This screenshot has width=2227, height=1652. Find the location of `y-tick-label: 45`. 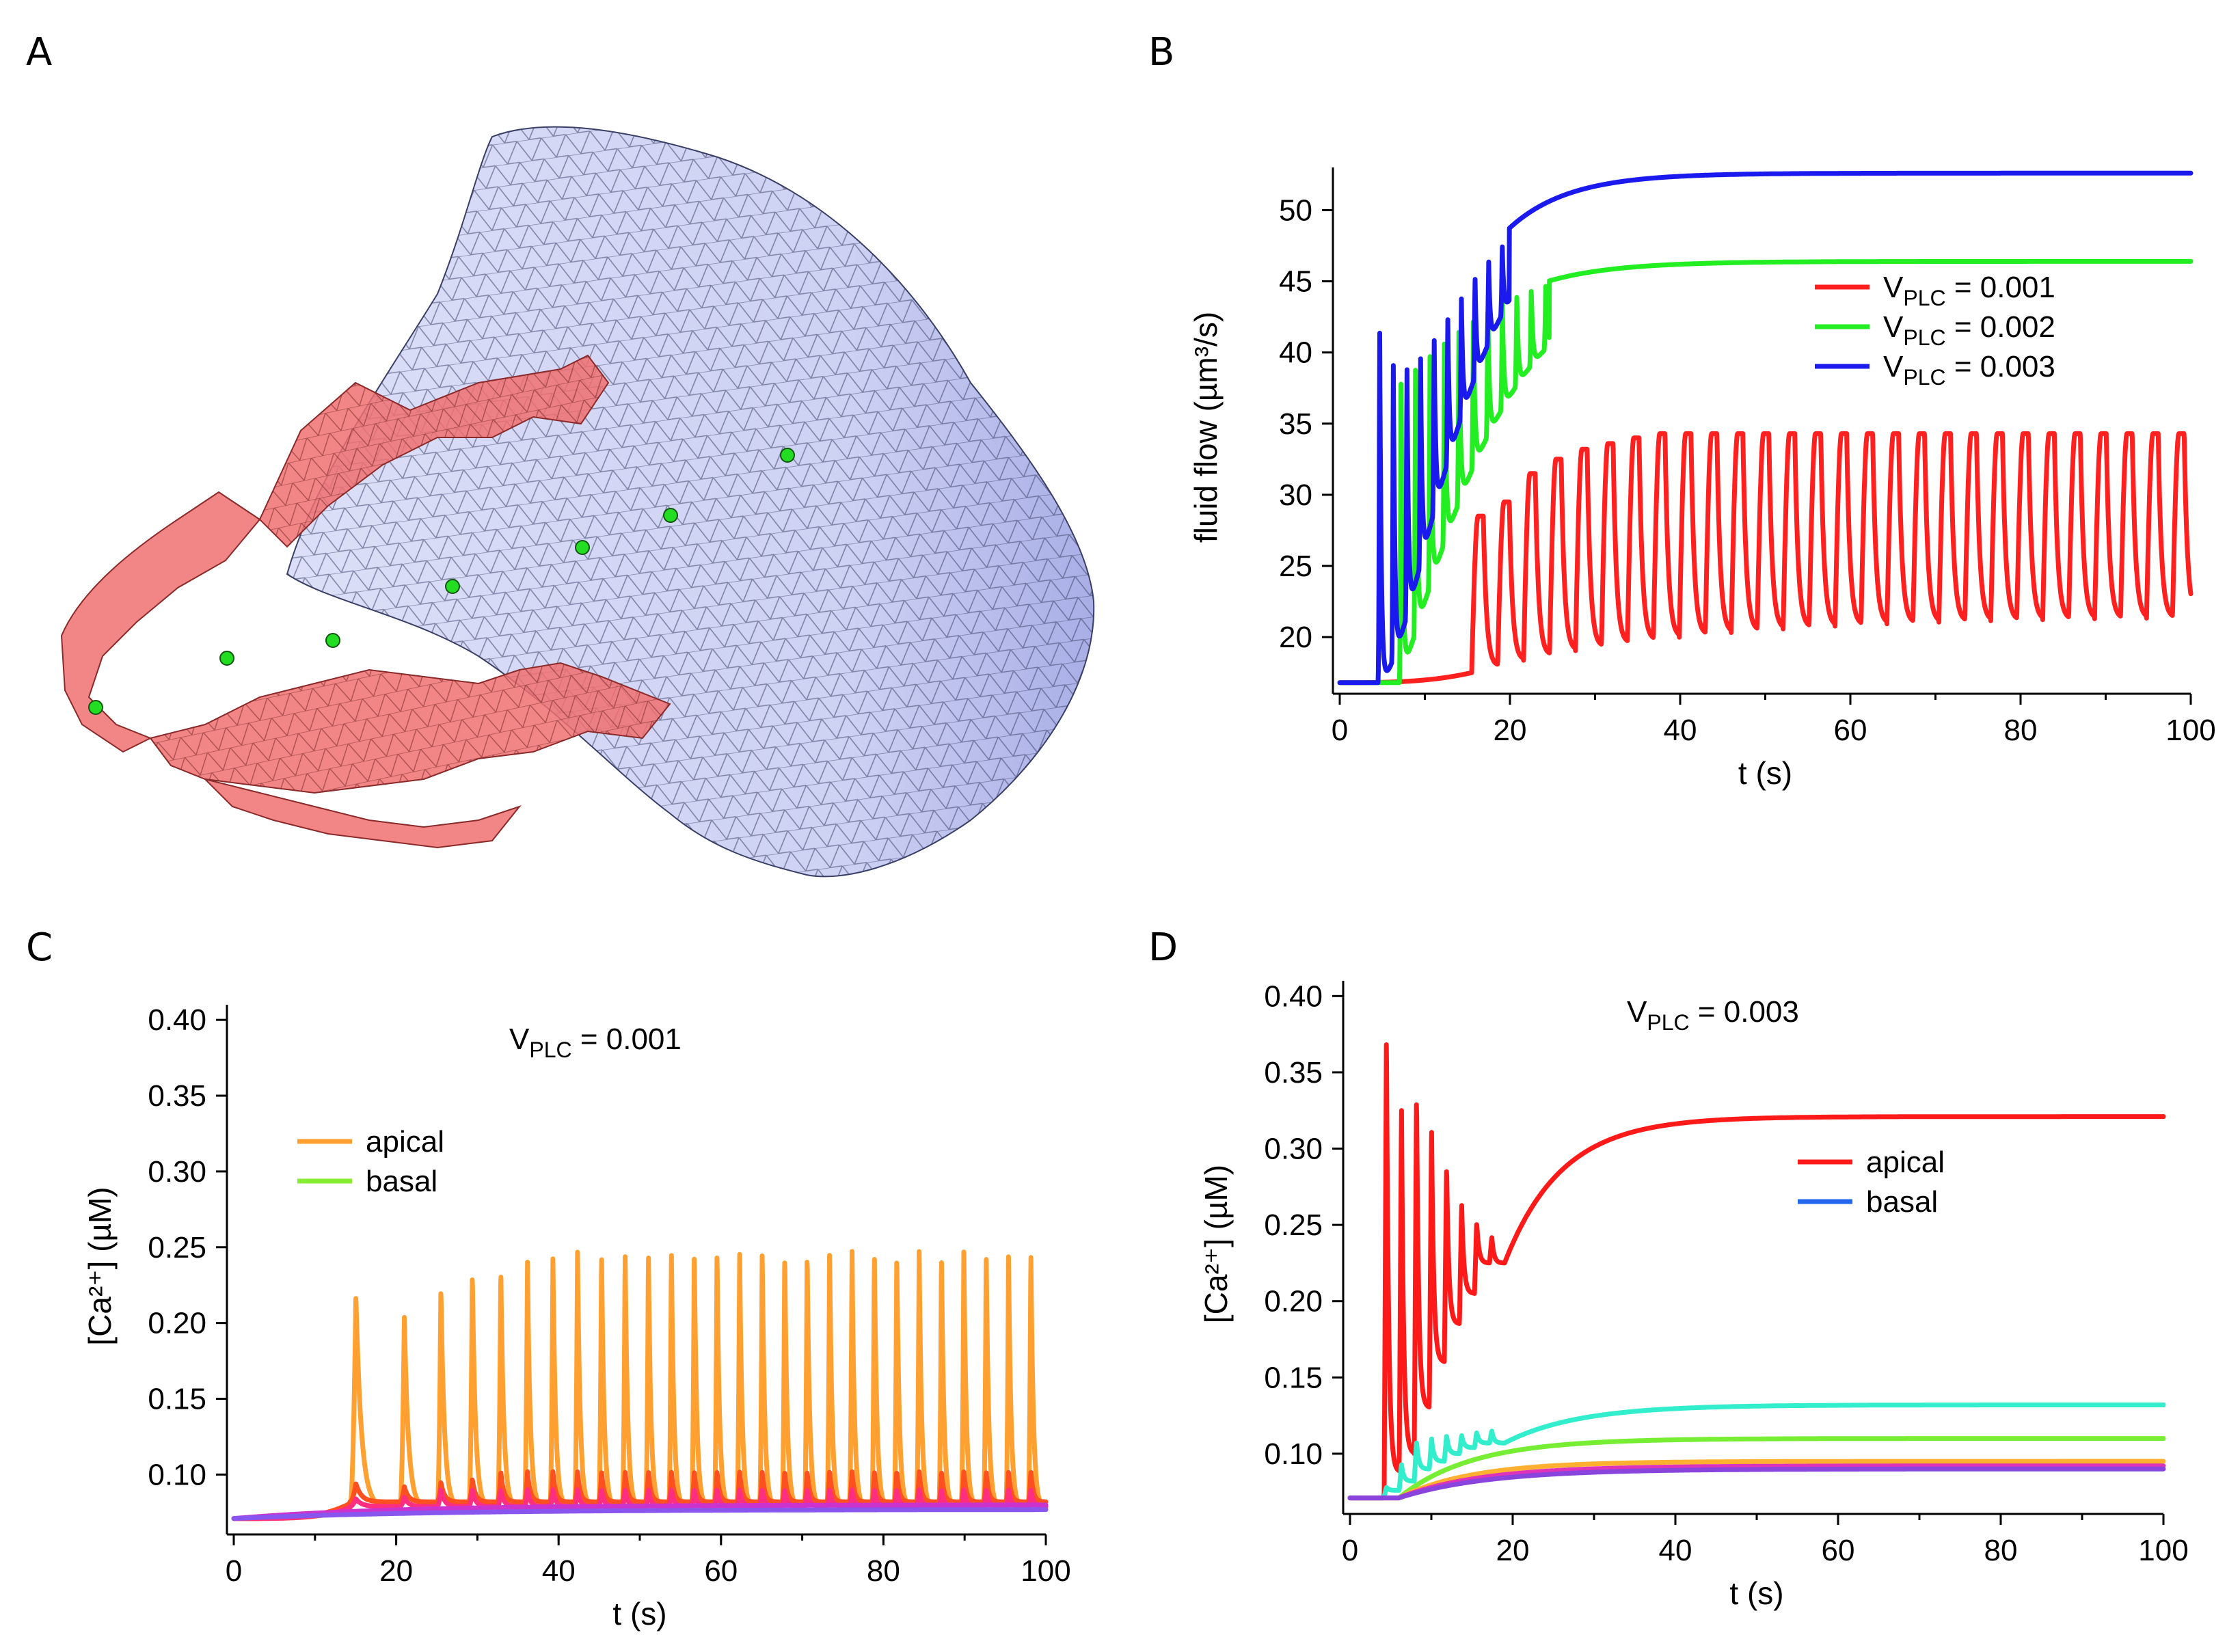

y-tick-label: 45 is located at coordinates (1295, 282).